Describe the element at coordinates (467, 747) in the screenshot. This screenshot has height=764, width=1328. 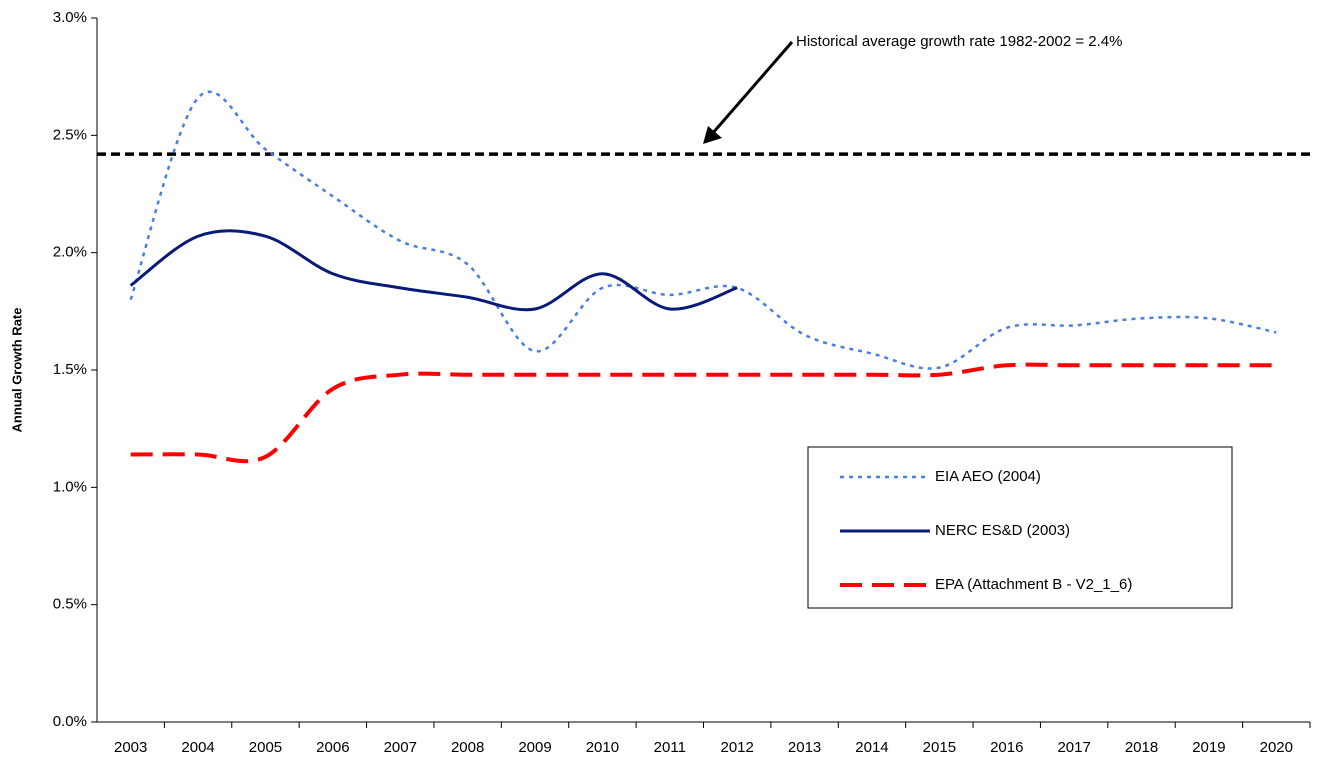
I see `x-tick-label: 2008` at that location.